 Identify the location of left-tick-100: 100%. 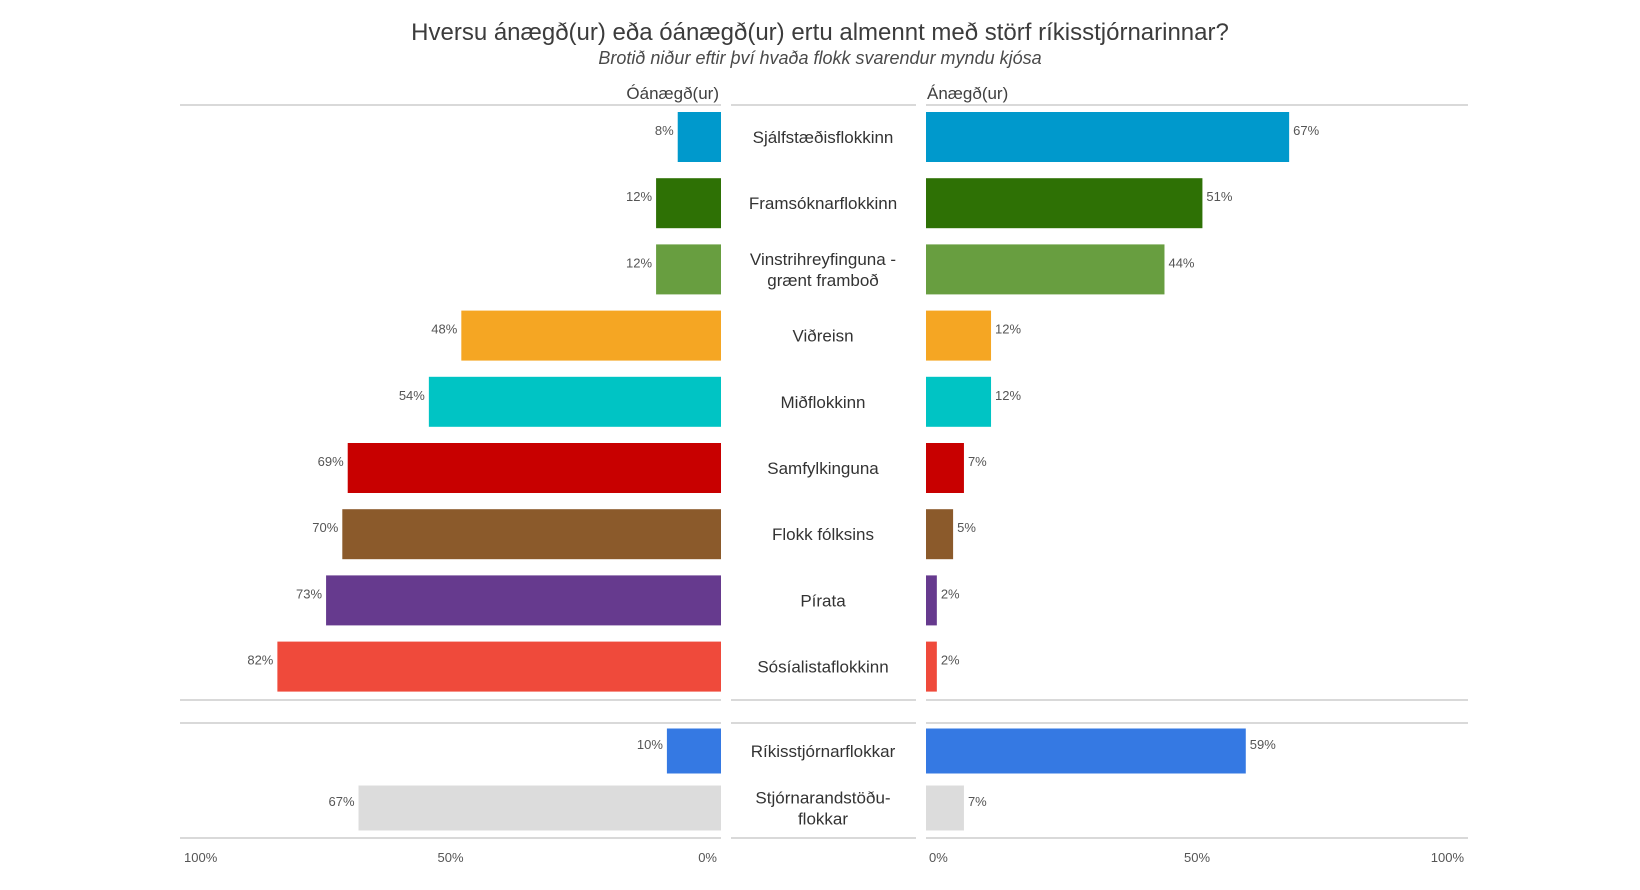
(201, 857).